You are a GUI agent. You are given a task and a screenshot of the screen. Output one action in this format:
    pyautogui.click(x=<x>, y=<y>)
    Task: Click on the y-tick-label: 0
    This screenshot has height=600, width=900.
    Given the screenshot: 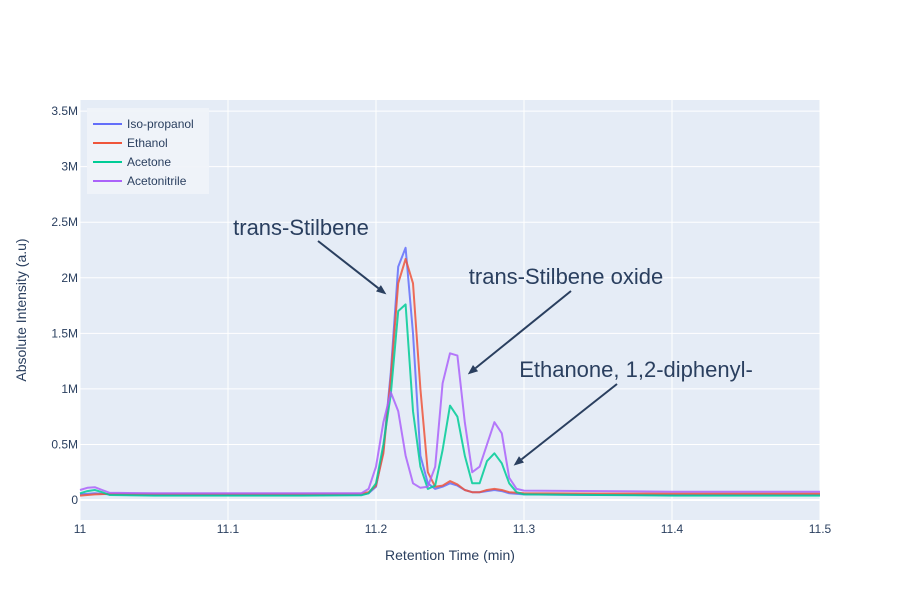 What is the action you would take?
    pyautogui.click(x=74, y=500)
    